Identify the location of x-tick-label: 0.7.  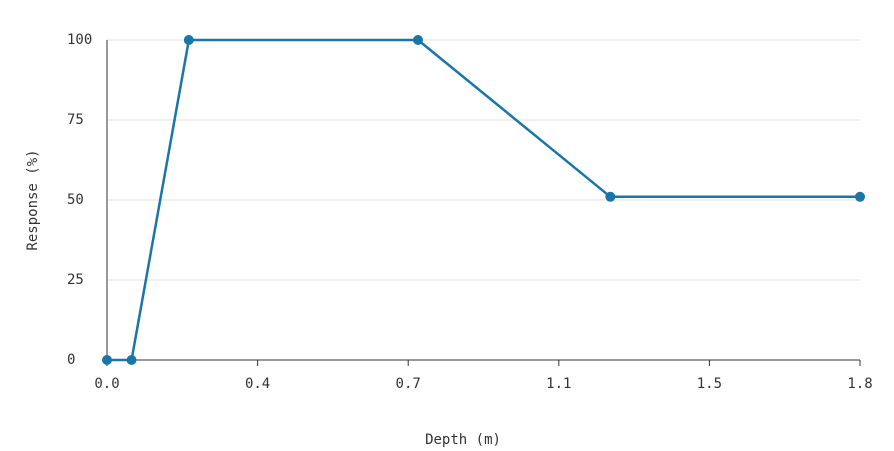
(408, 384).